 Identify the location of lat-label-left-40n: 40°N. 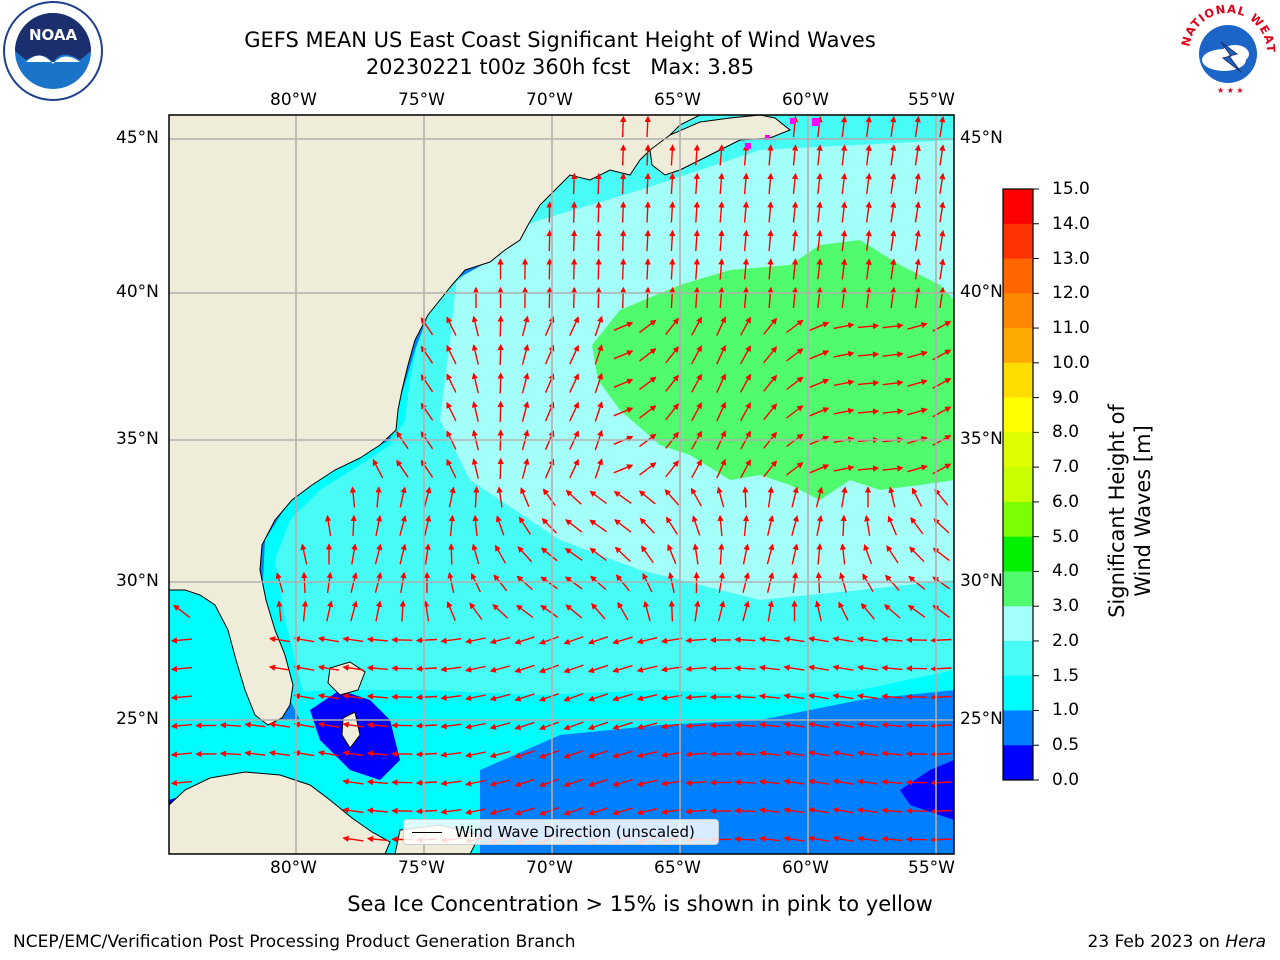
(137, 292).